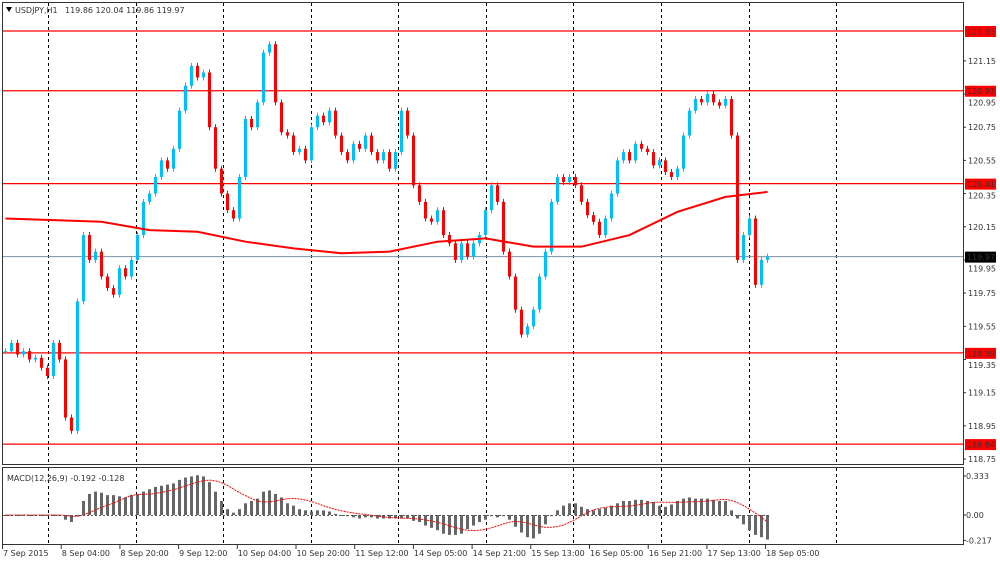 This screenshot has height=561, width=1000. Describe the element at coordinates (982, 293) in the screenshot. I see `price-tick-label: 119.75` at that location.